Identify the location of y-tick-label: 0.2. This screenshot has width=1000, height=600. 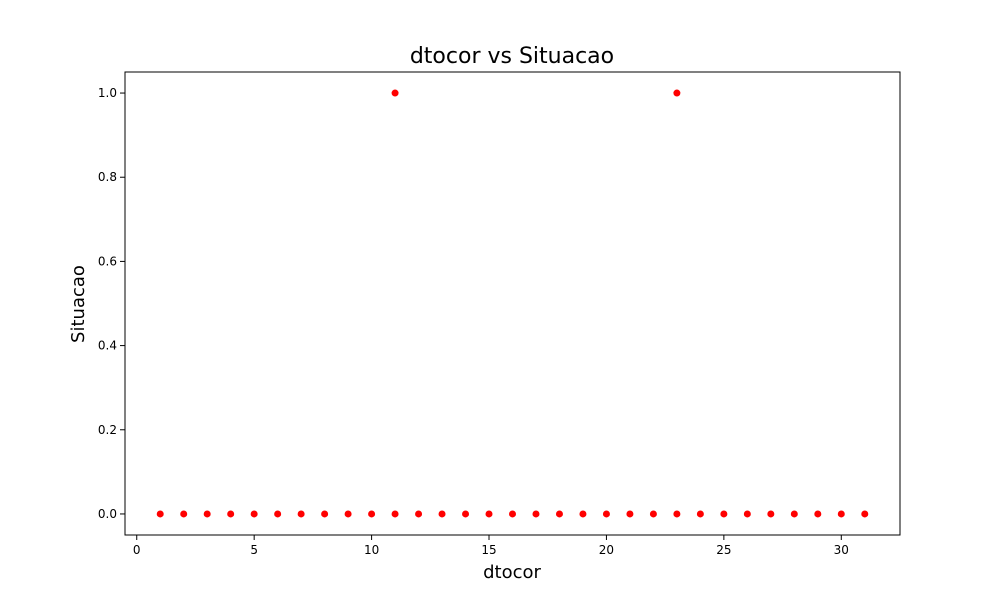
(107, 430).